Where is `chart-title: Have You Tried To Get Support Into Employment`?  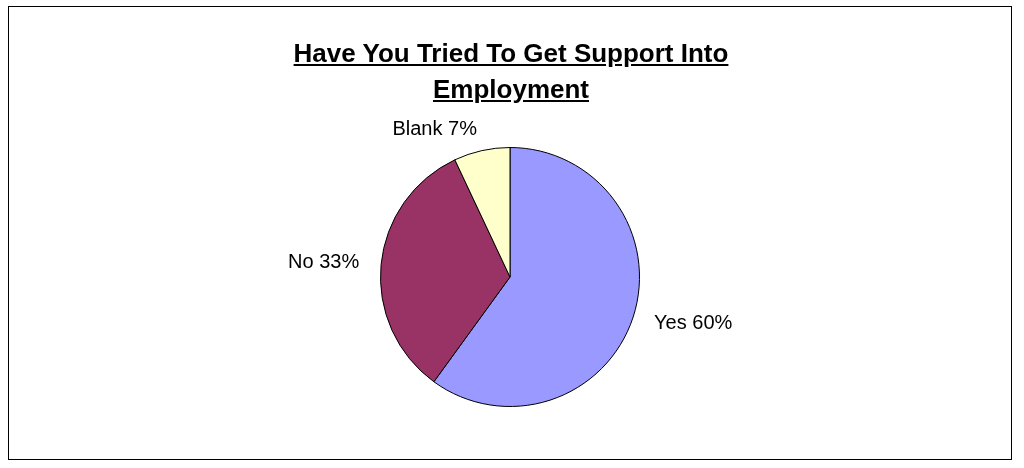 chart-title: Have You Tried To Get Support Into Employment is located at coordinates (511, 71).